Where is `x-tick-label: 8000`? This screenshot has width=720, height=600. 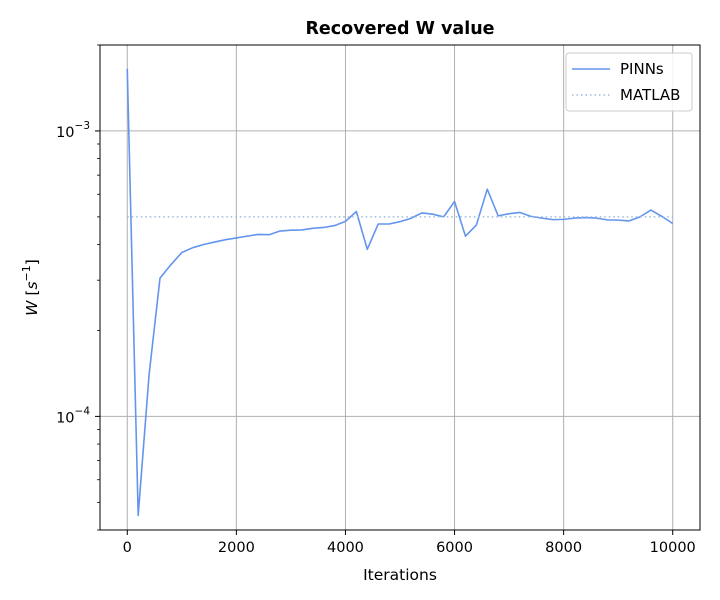 x-tick-label: 8000 is located at coordinates (563, 548).